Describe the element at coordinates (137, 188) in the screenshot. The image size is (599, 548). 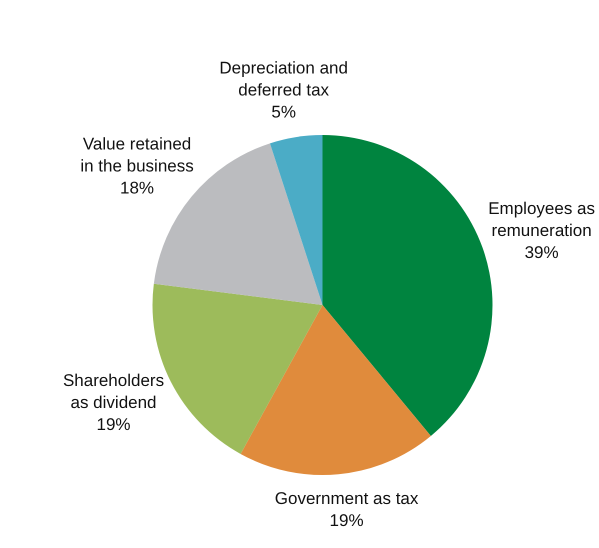
I see `data-label: 18%` at that location.